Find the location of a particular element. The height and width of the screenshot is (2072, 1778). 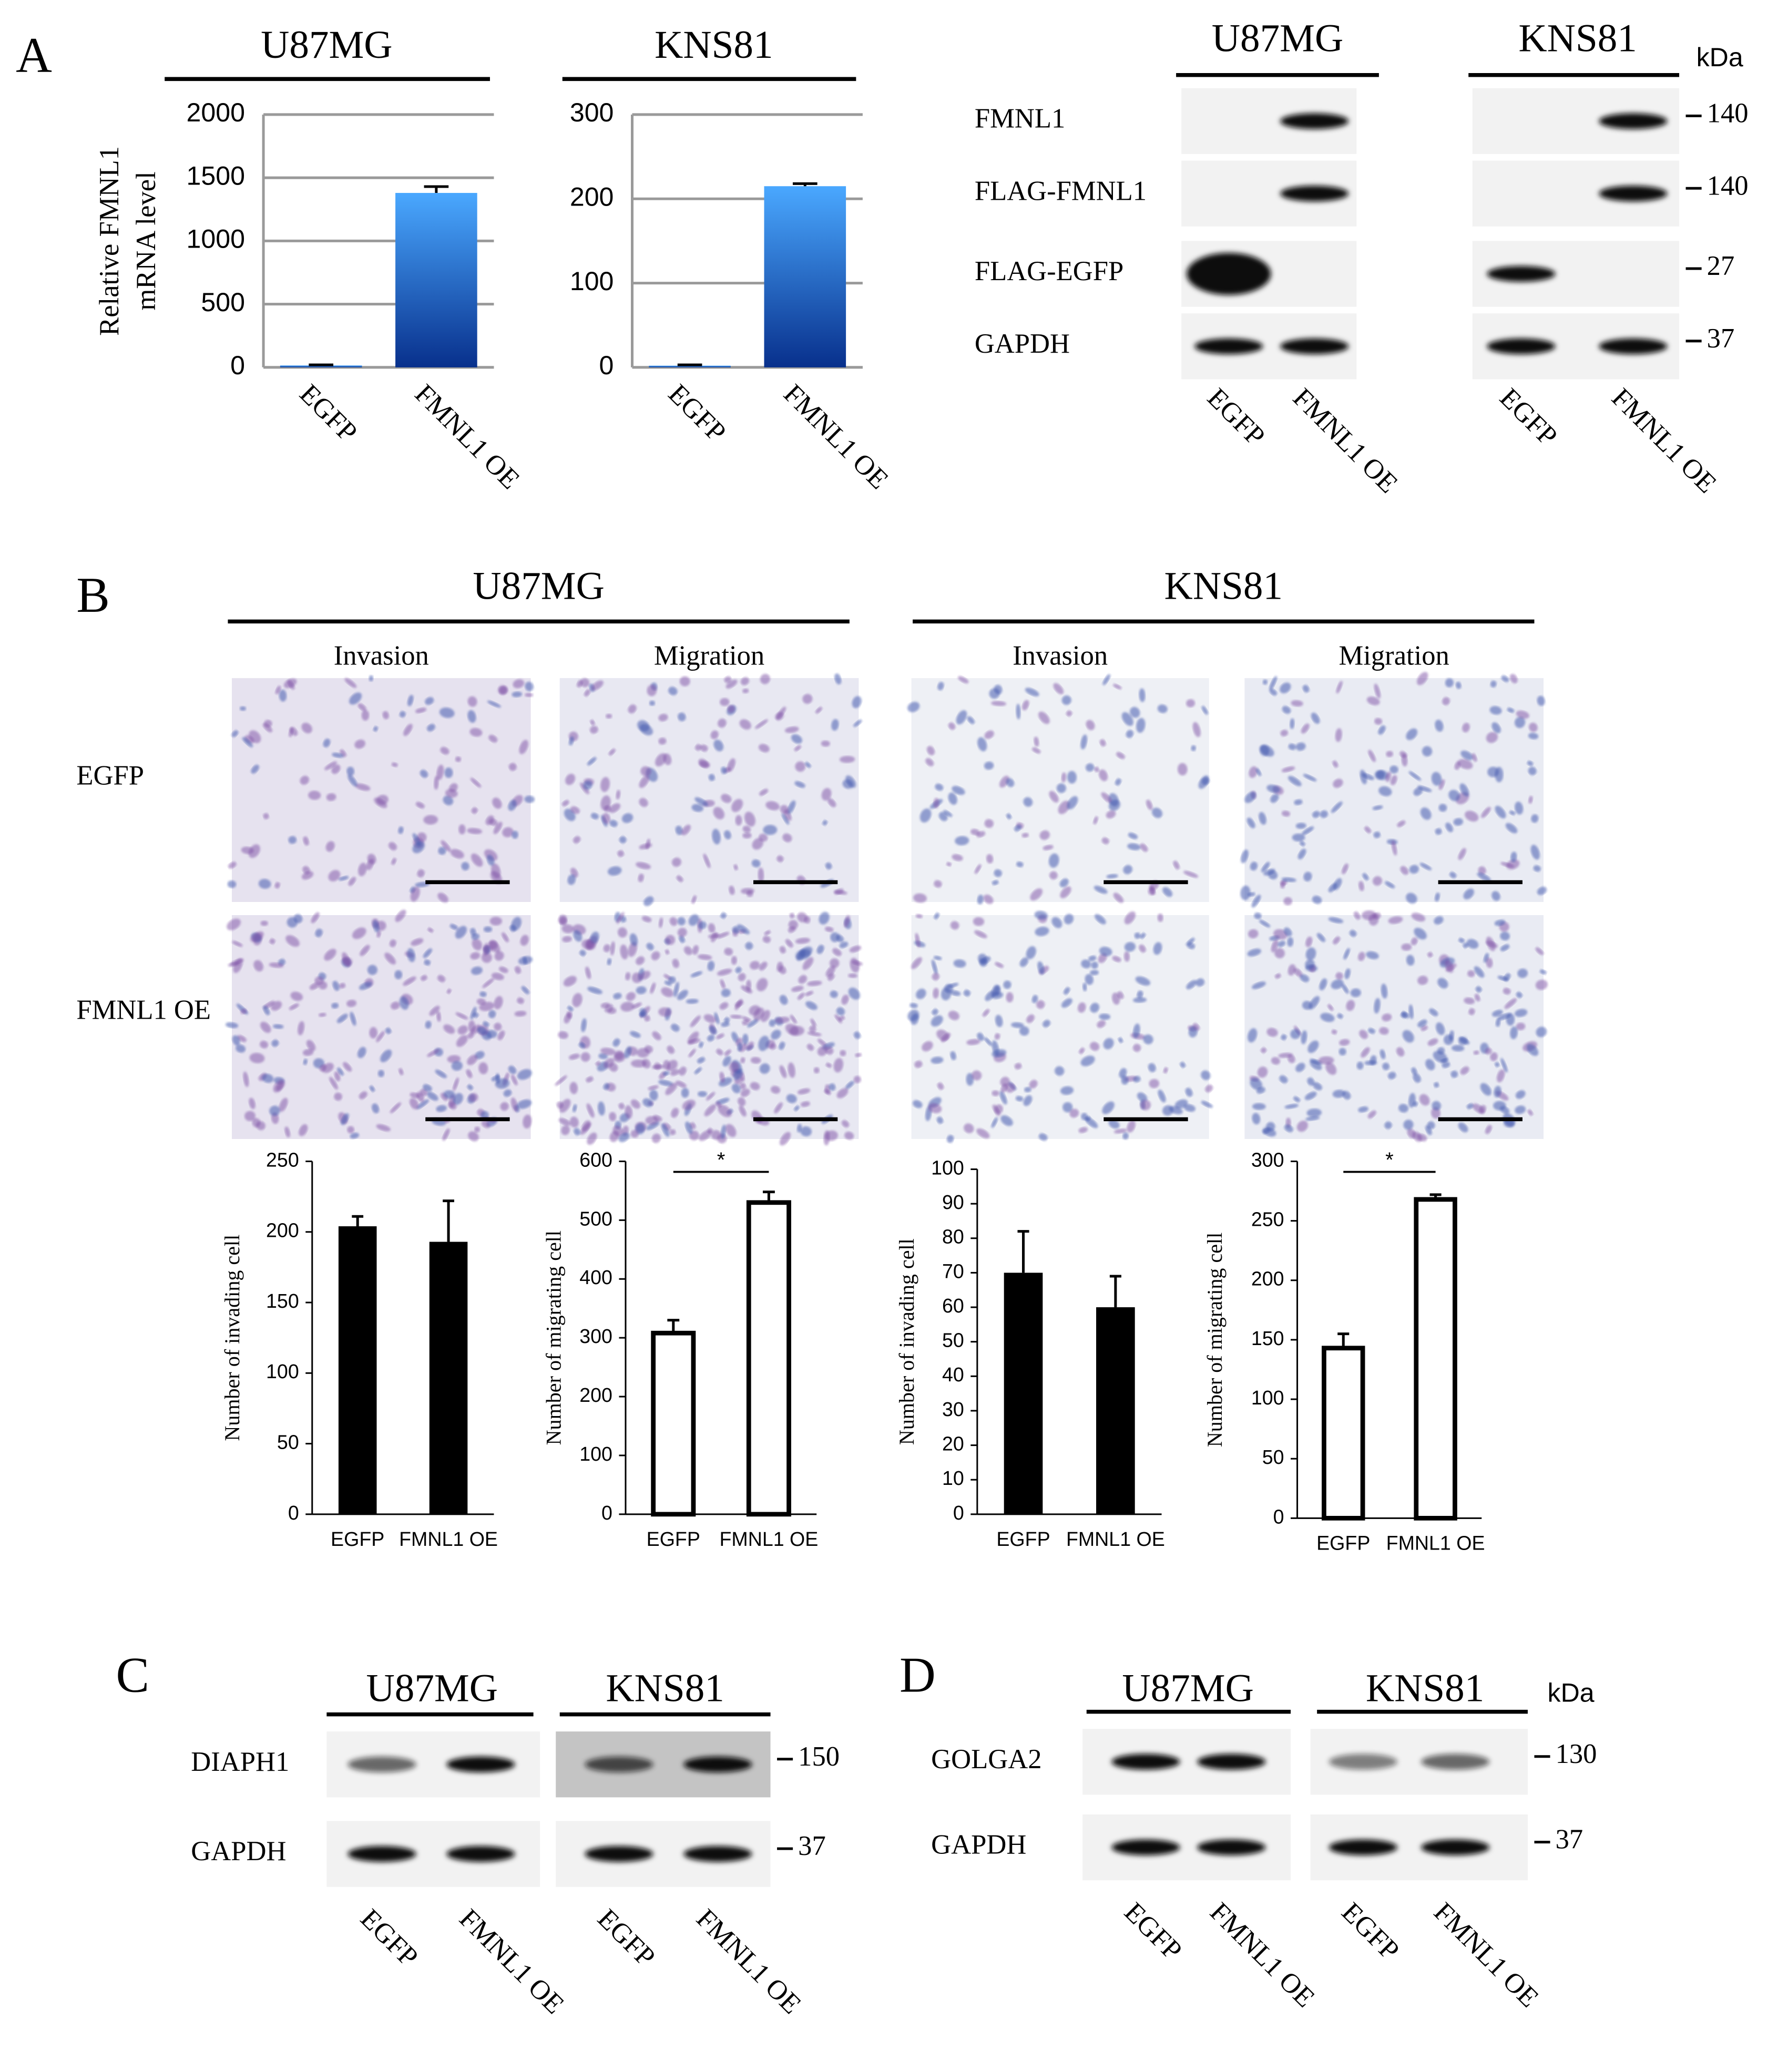

x-tick-label: FMNL1 OE is located at coordinates (836, 436).